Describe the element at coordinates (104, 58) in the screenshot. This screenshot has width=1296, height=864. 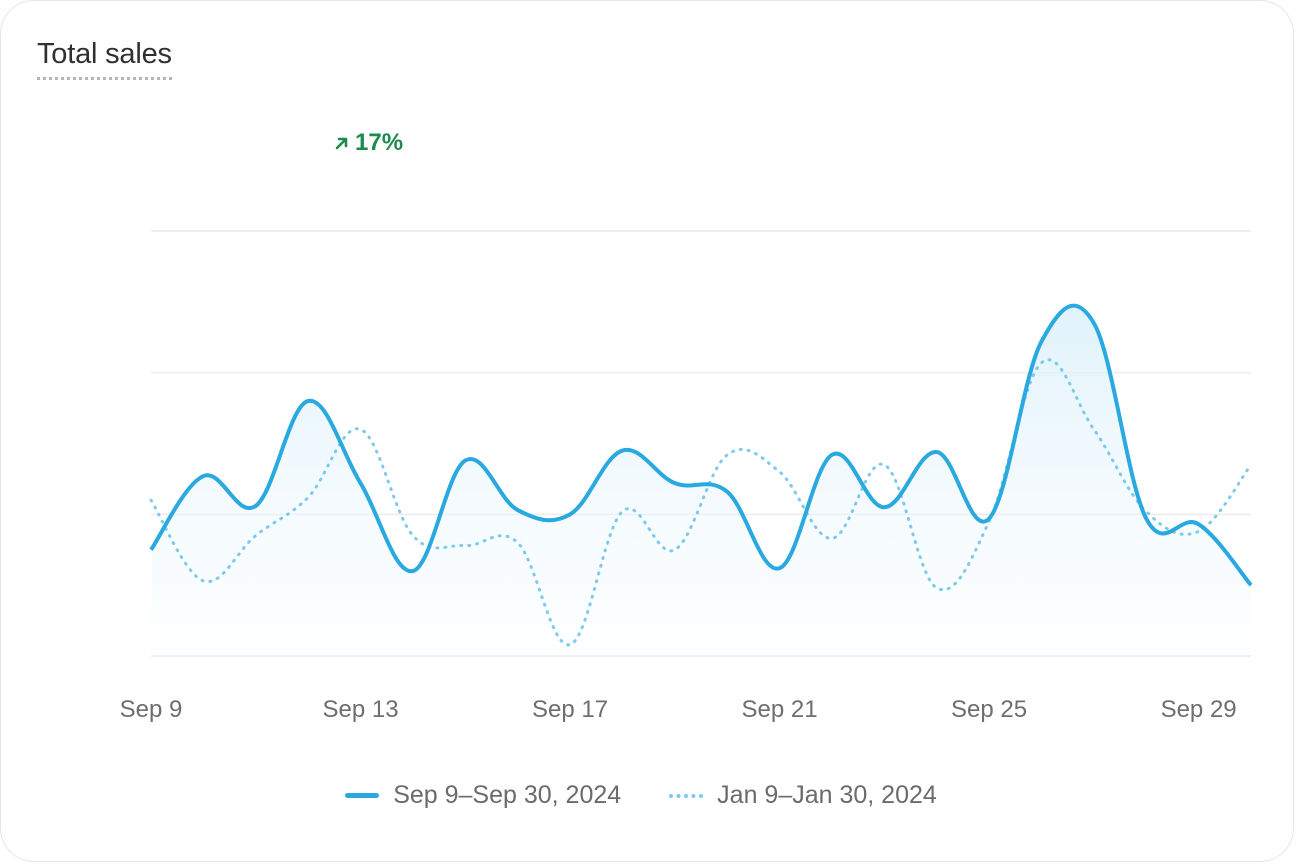
I see `card-title: Total sales` at that location.